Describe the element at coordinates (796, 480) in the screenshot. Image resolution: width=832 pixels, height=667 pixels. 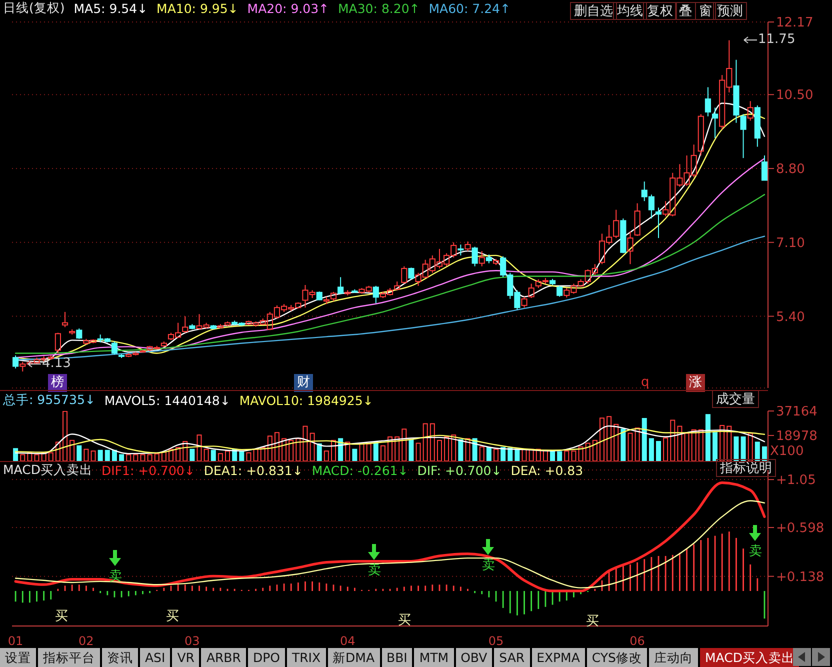
I see `y-tick-label: +1.05` at that location.